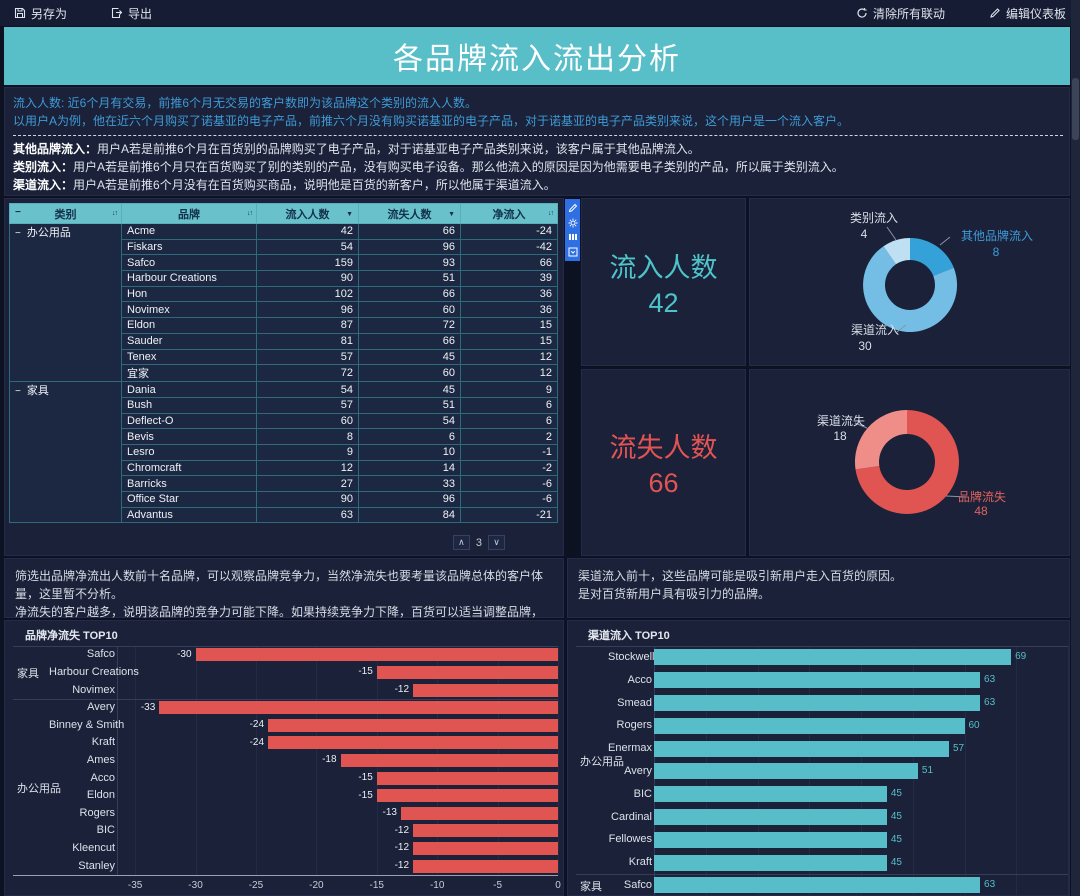  What do you see at coordinates (451, 214) in the screenshot?
I see `filter-icon: ▼` at bounding box center [451, 214].